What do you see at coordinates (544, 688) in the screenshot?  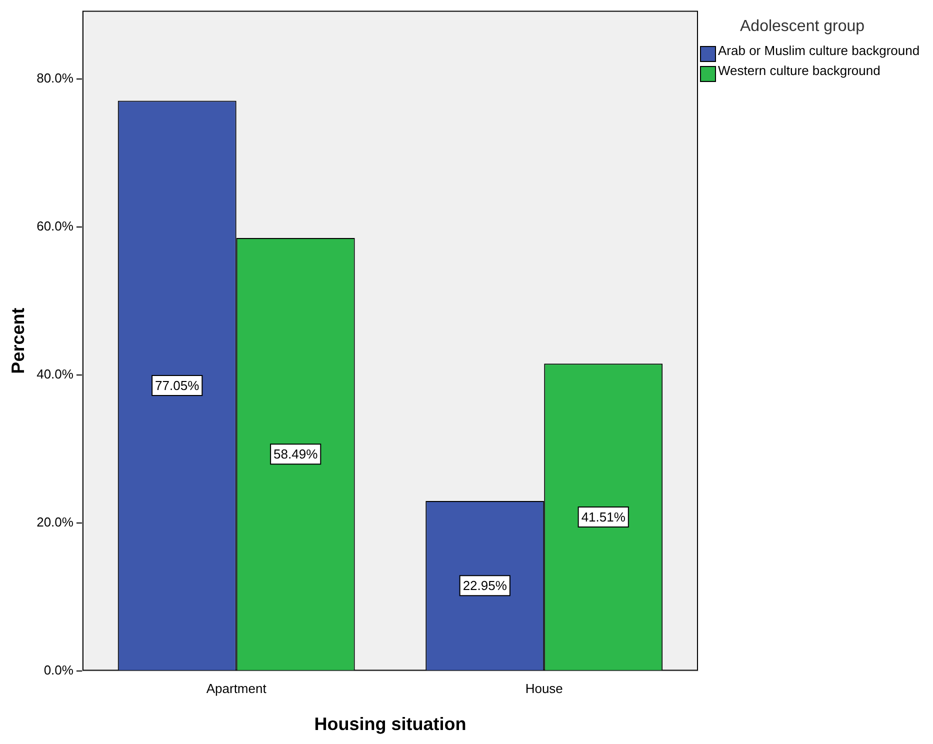 I see `x-tick-label: House` at bounding box center [544, 688].